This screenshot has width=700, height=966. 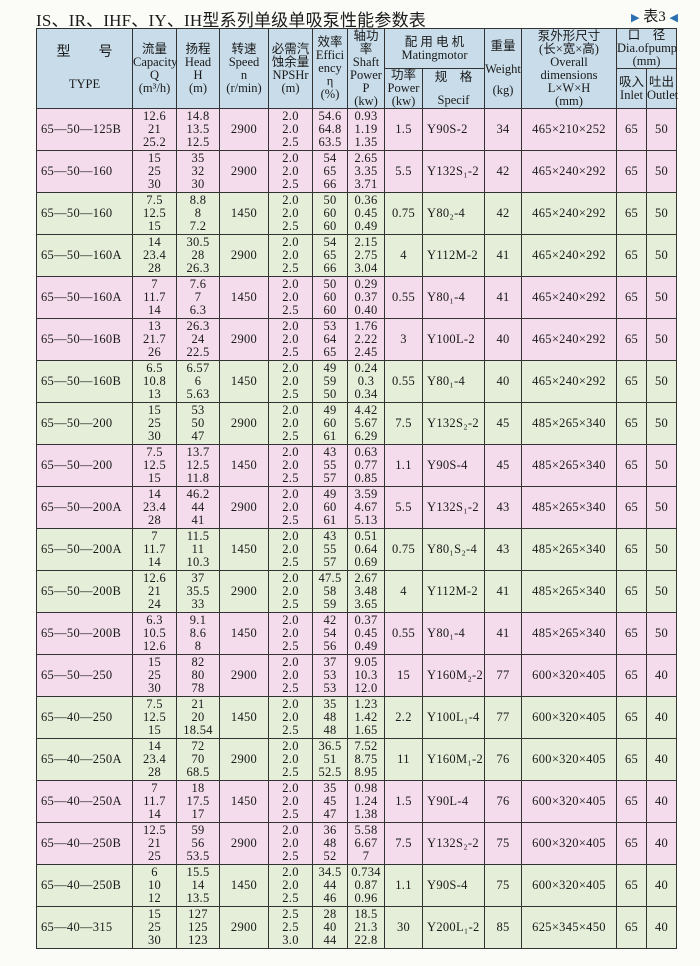 What do you see at coordinates (154, 284) in the screenshot?
I see `capacity-cell-value: 7` at bounding box center [154, 284].